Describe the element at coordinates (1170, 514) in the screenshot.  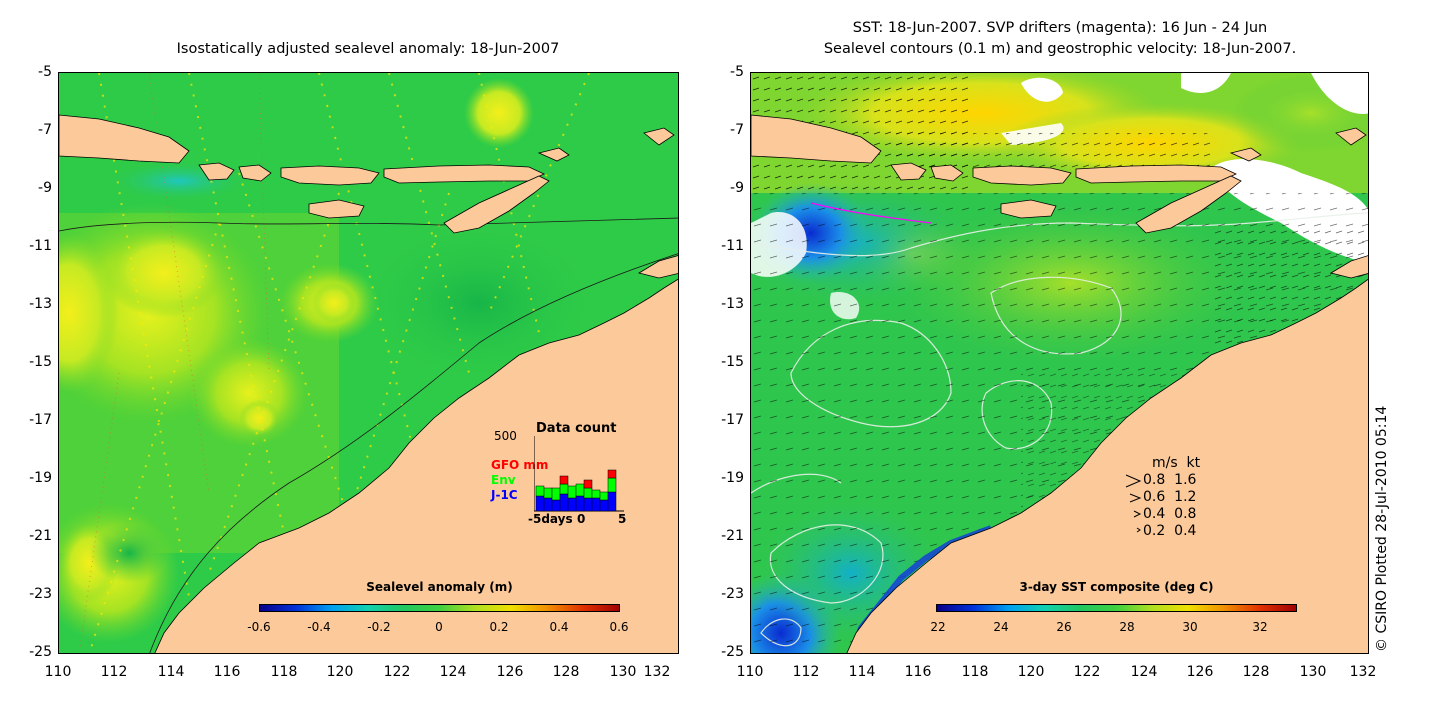
I see `velocity-legend-row: 0.4 0.8` at that location.